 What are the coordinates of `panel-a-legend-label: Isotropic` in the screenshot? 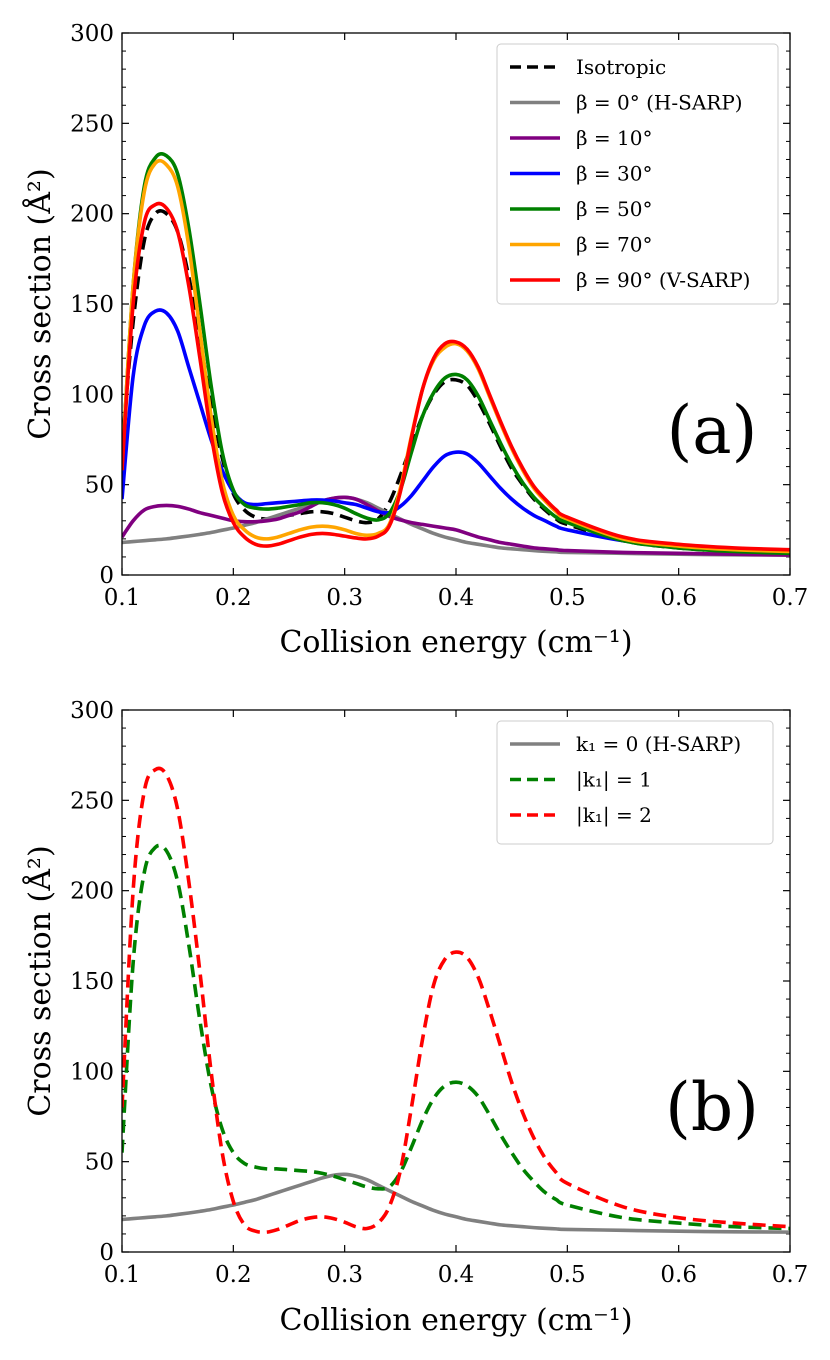 It's located at (621, 67).